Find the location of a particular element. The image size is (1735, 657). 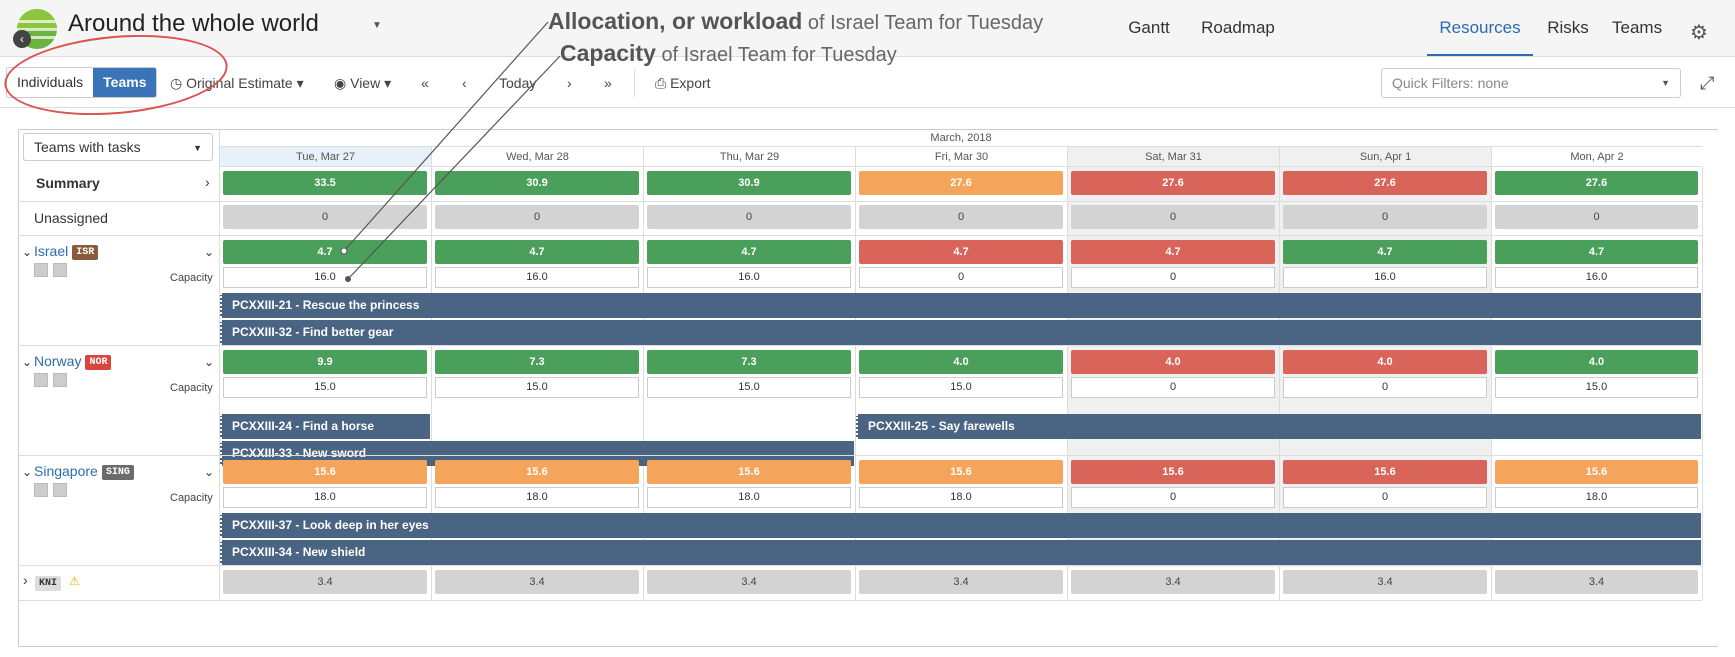

gear-icon: ⚙ is located at coordinates (1699, 33).